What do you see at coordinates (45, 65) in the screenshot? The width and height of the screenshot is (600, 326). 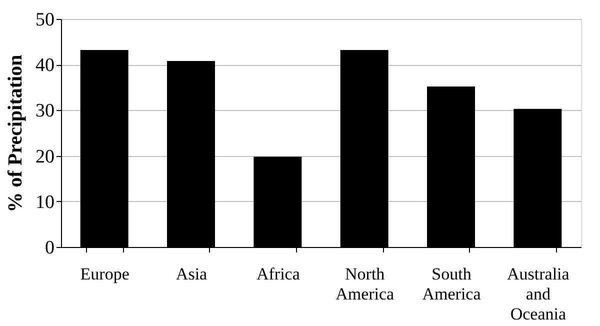 I see `y-tick-label: 40` at bounding box center [45, 65].